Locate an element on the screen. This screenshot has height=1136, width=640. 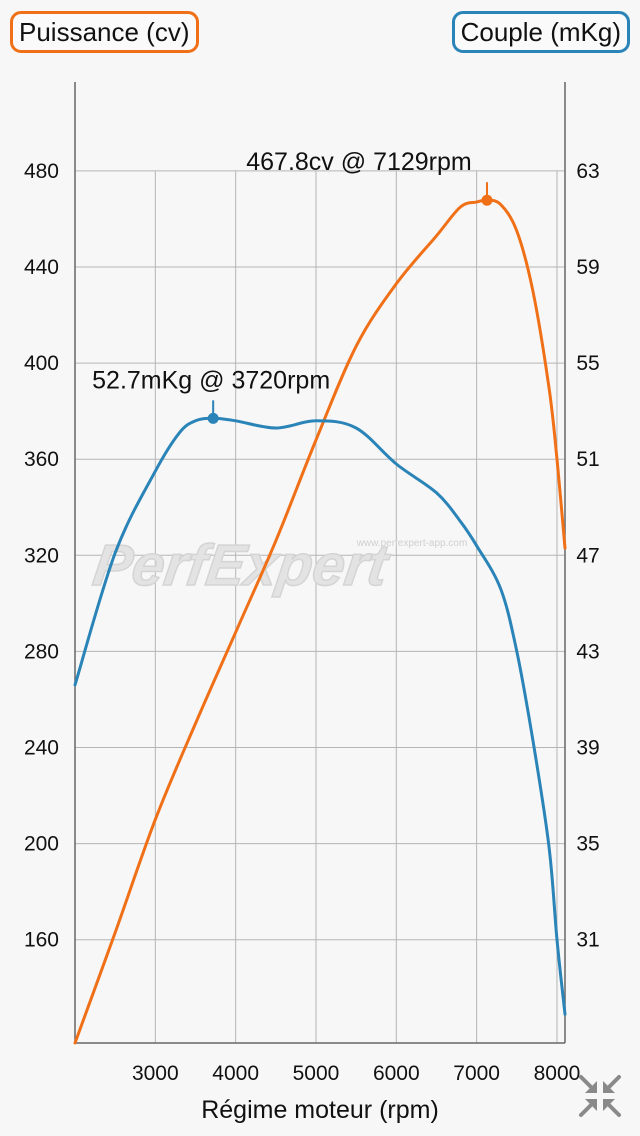
x-tick-label: 3000 is located at coordinates (155, 1073).